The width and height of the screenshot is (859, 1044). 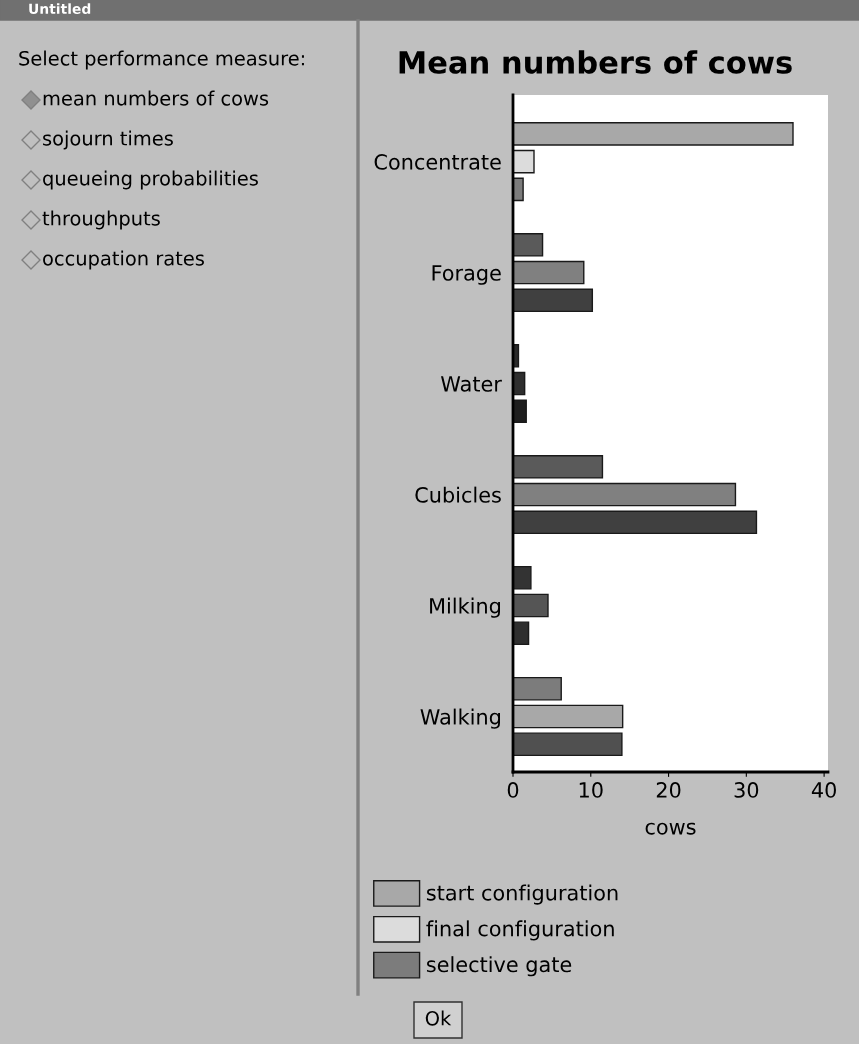 I want to click on chart-title: Mean numbers of cows, so click(x=595, y=62).